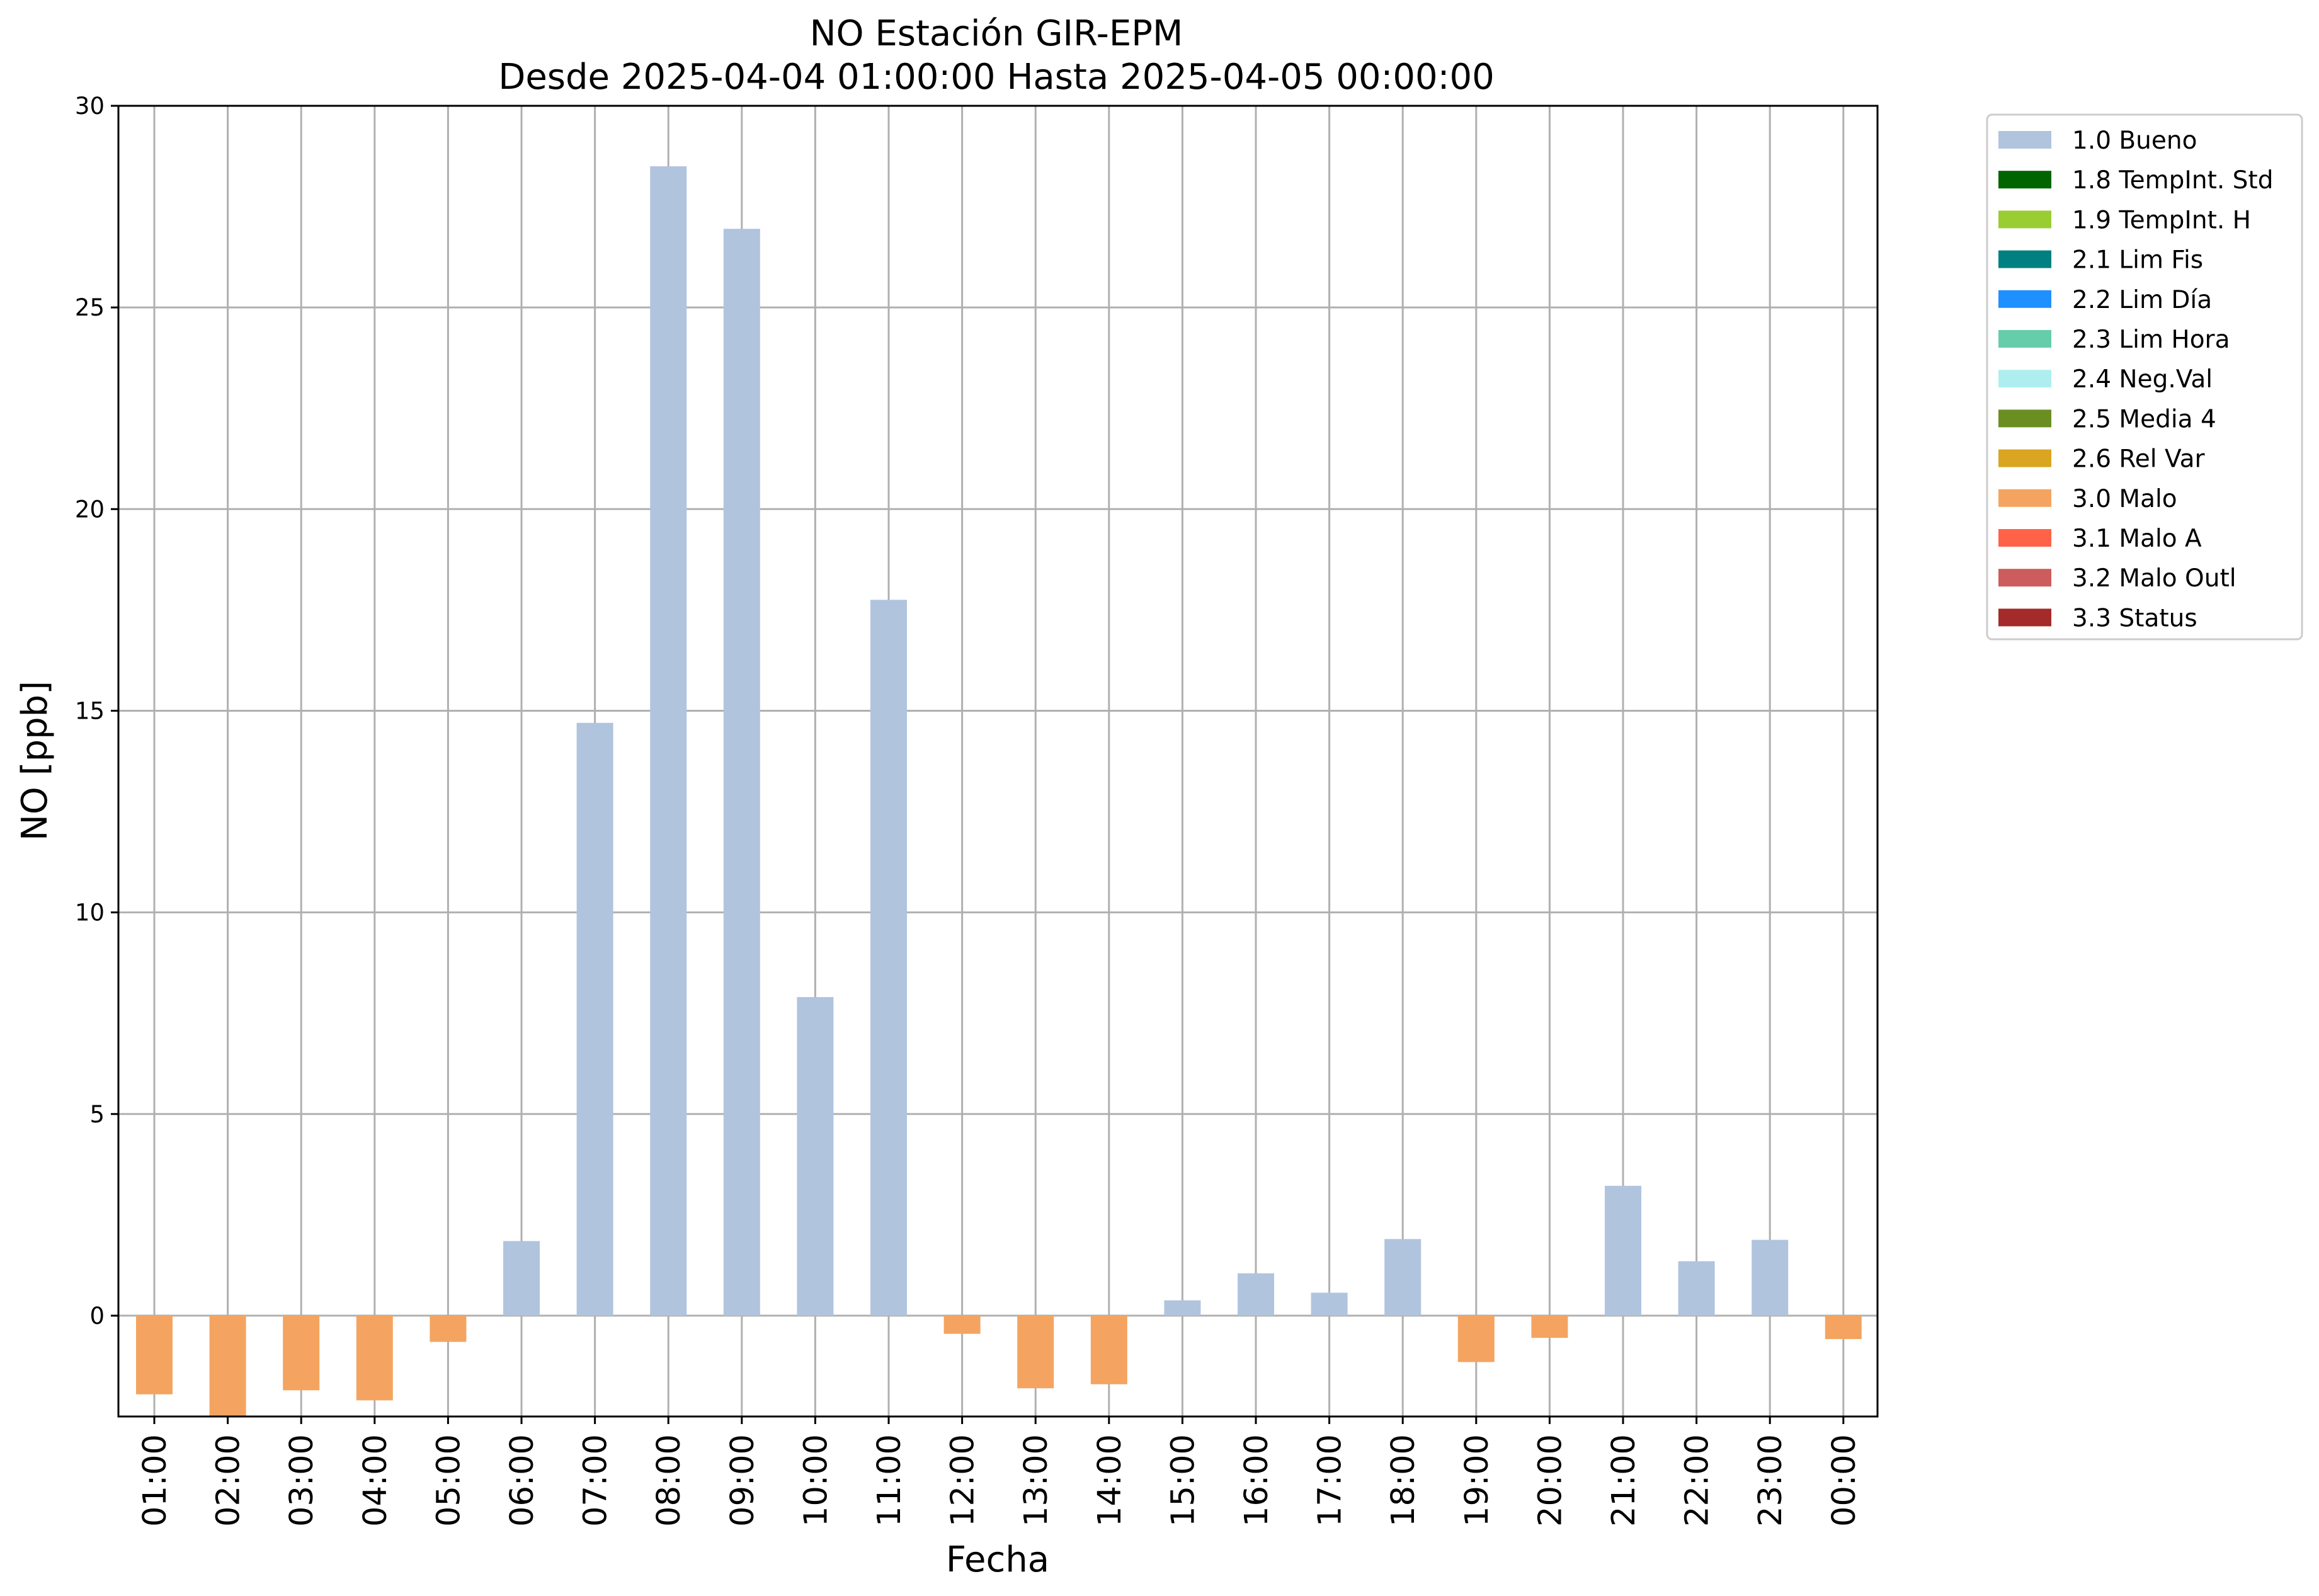 Image resolution: width=2319 pixels, height=1596 pixels. Describe the element at coordinates (1256, 1480) in the screenshot. I see `x-tick-label: 16:00` at that location.